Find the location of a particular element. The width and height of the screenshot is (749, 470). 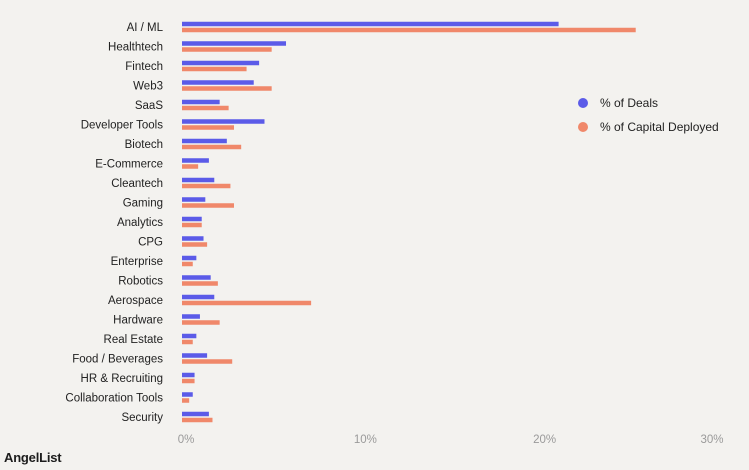

x-tick-label: 10% is located at coordinates (365, 440).